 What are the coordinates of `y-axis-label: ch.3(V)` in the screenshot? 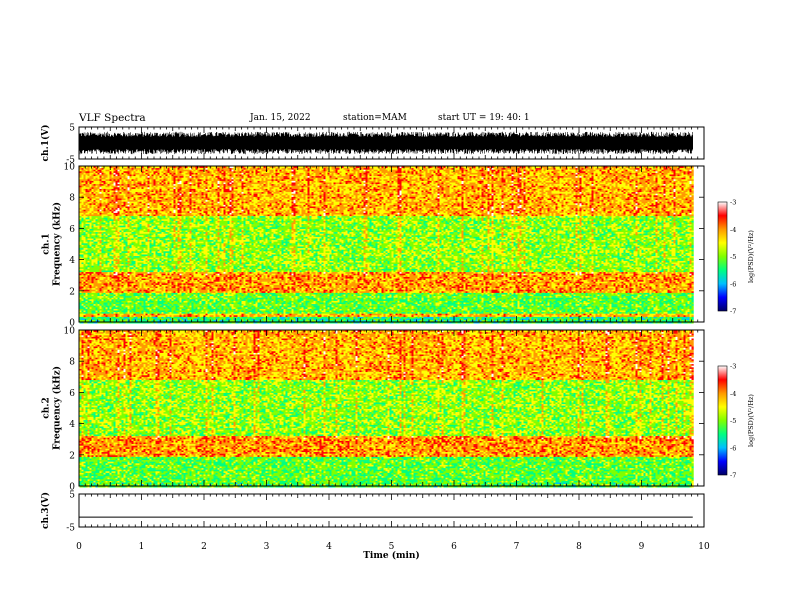 It's located at (45, 510).